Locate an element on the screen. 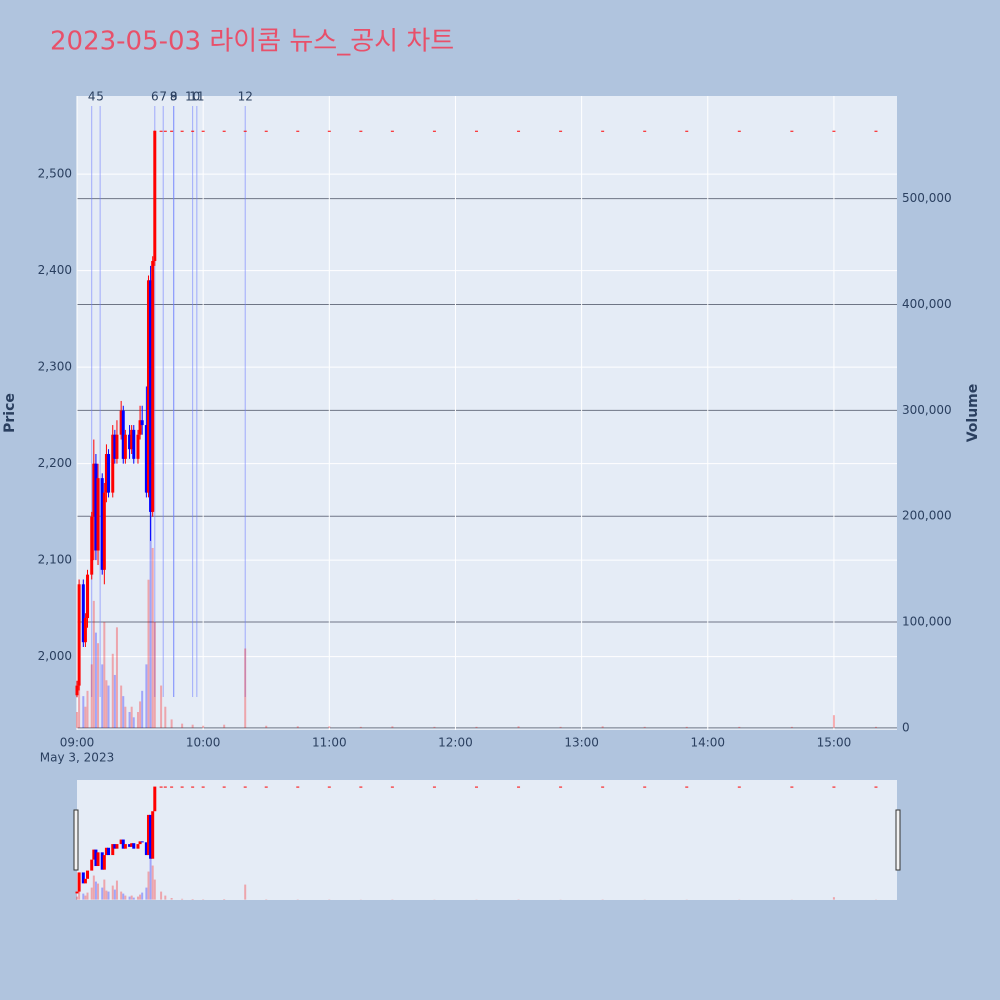 The width and height of the screenshot is (1000, 1000). y2-tick-label: 400,000 is located at coordinates (927, 304).